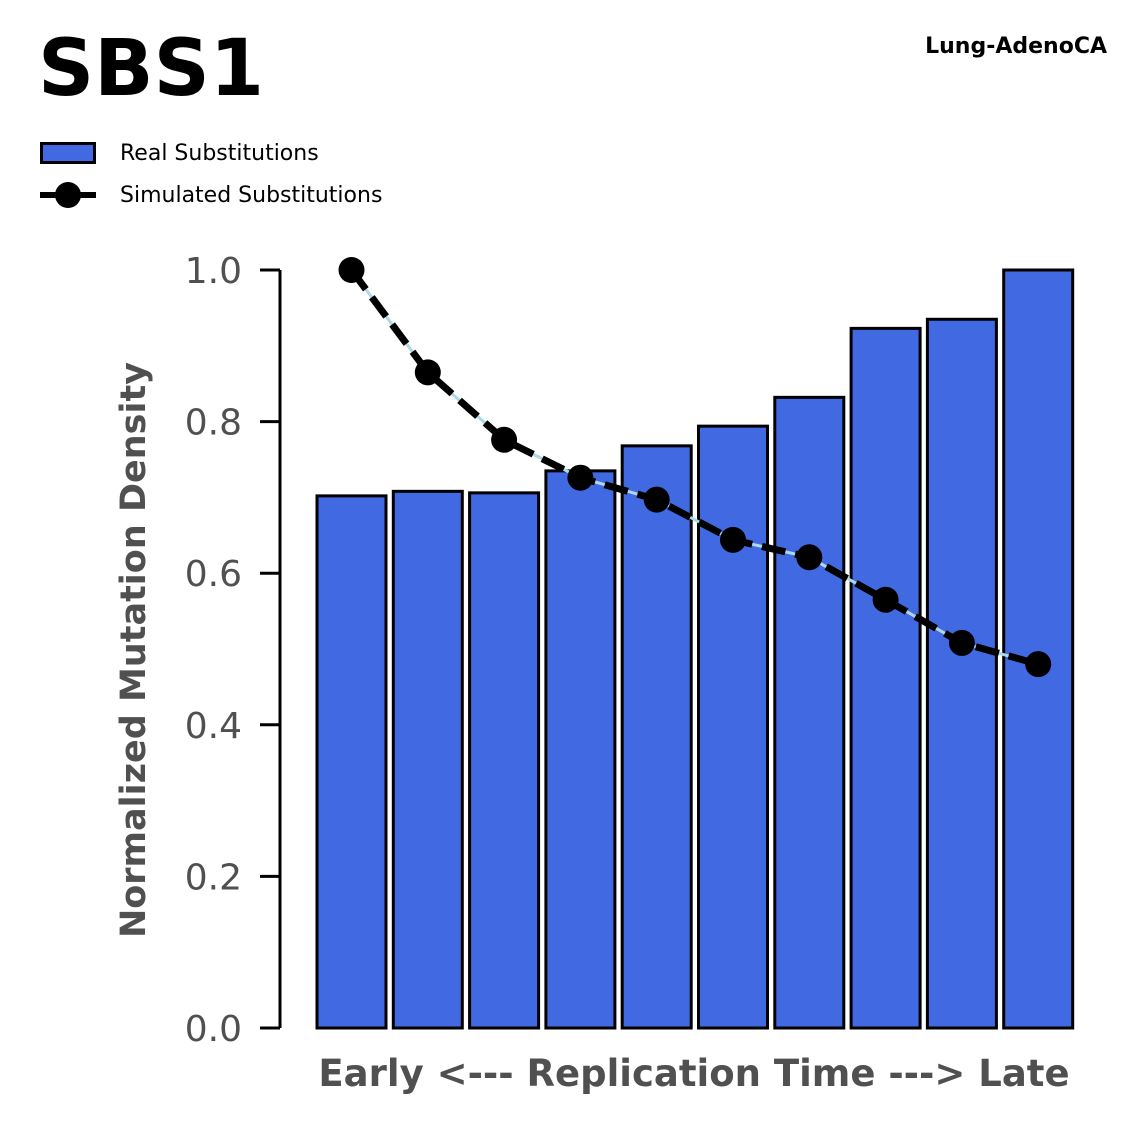  I want to click on y-tick-label: 0.4, so click(213, 726).